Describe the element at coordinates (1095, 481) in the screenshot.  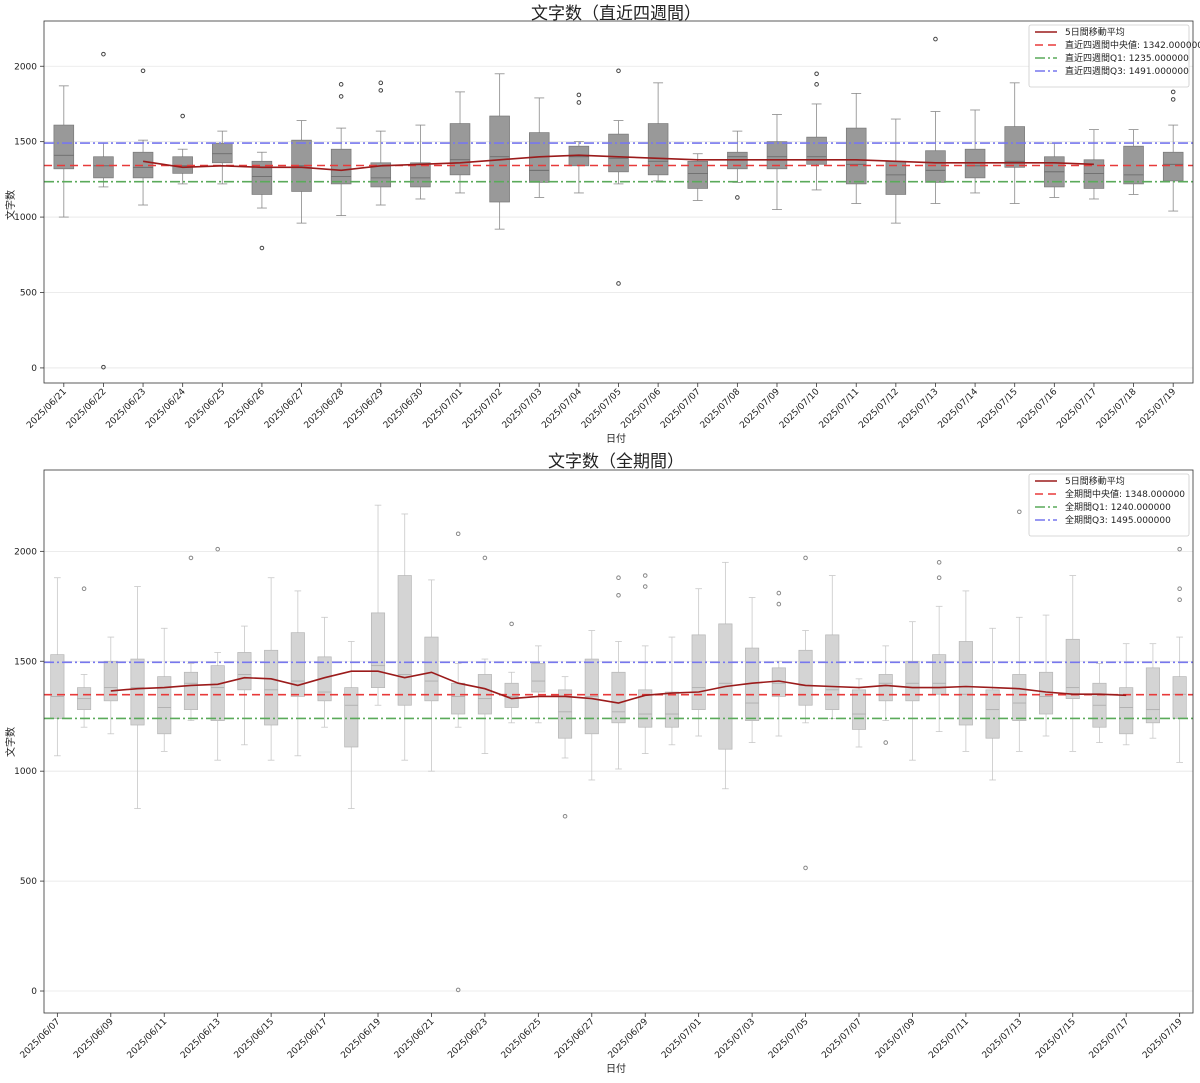
I see `legend-entry: 5日間移動平均` at that location.